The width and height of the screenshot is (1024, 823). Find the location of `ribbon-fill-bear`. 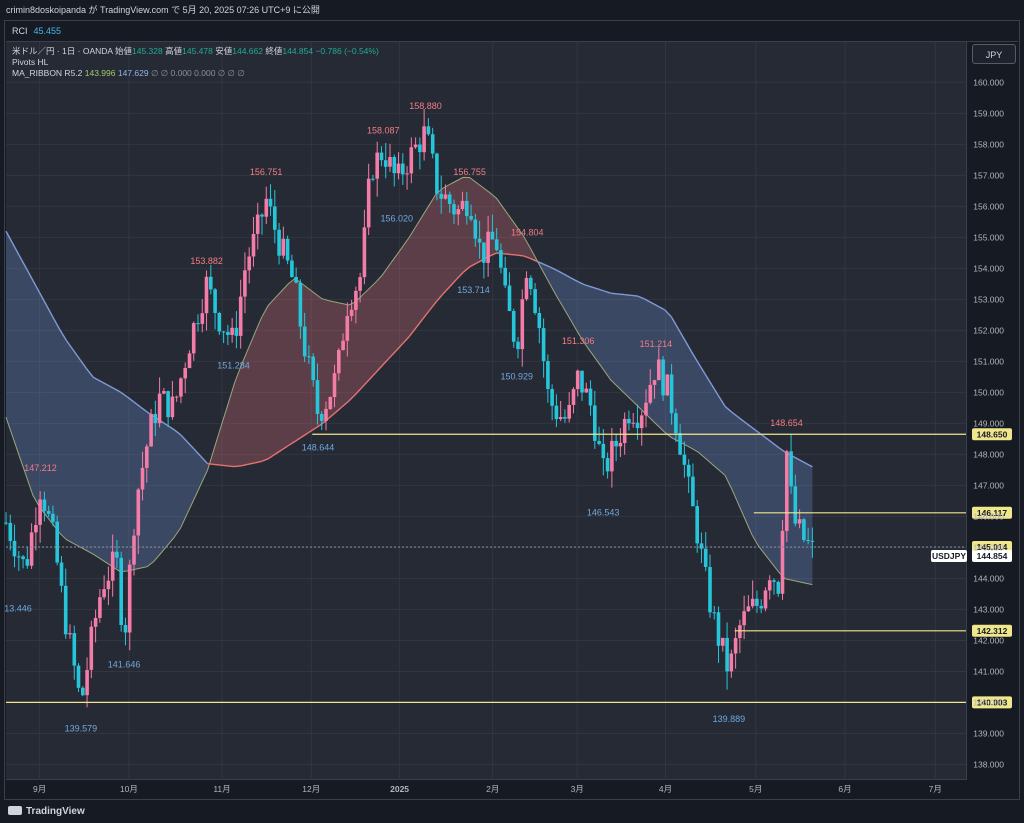

ribbon-fill-bear is located at coordinates (107, 401).